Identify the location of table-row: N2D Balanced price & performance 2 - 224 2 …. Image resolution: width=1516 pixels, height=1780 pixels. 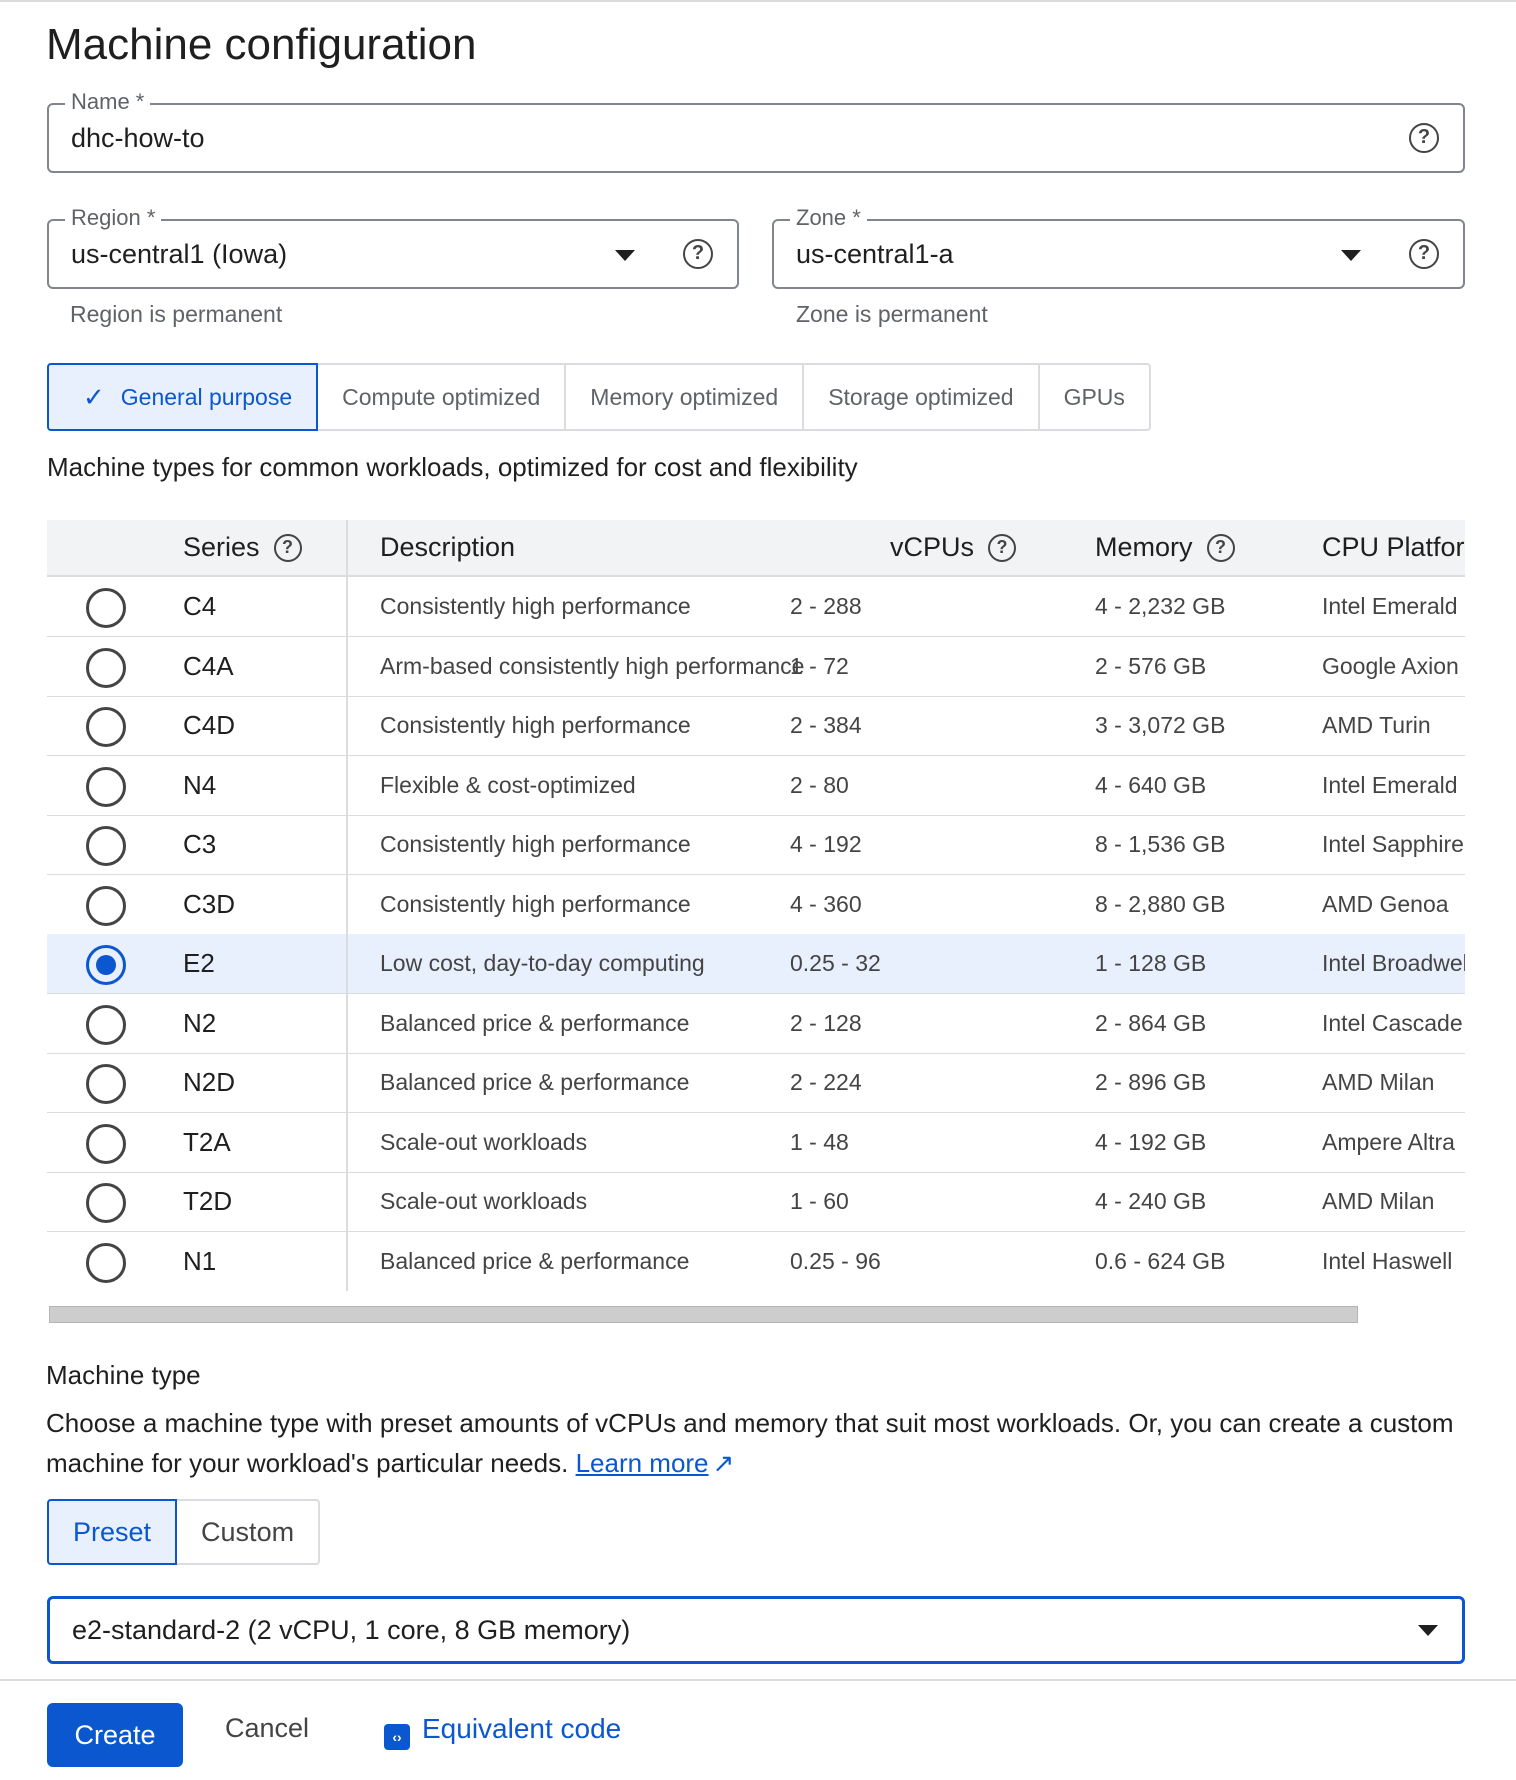
(756, 1083).